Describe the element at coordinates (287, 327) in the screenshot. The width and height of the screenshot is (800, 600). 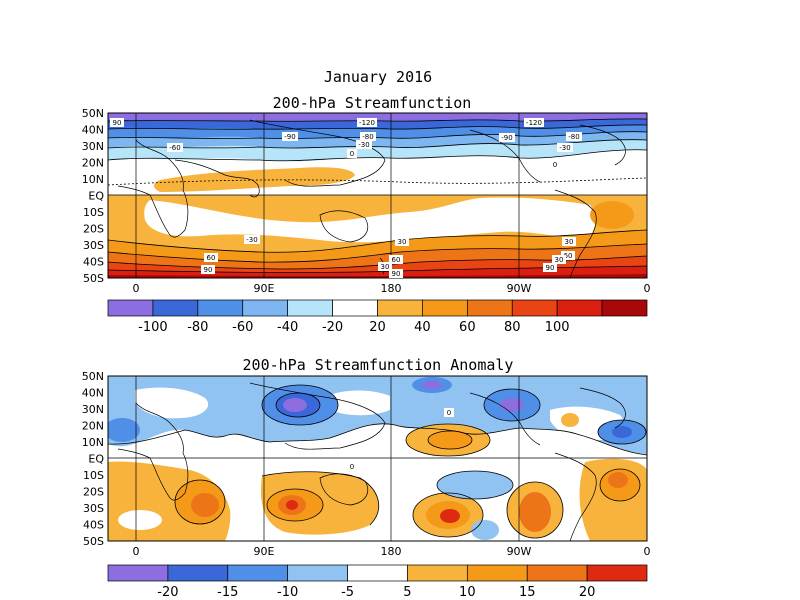
I see `top-colorbar-label: -40` at that location.